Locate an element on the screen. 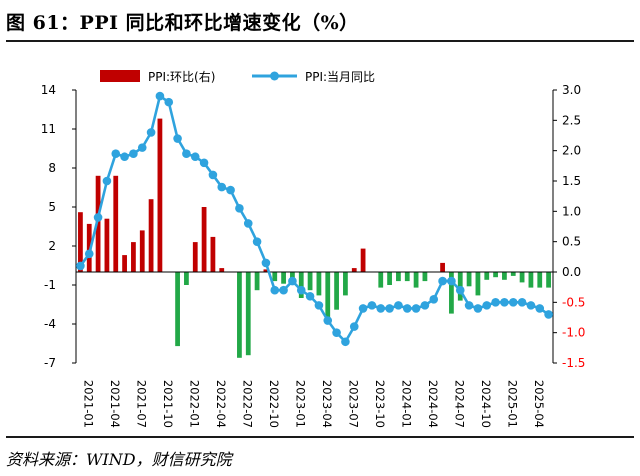  legend-bar-label: PPI:环比(右) is located at coordinates (181, 76).